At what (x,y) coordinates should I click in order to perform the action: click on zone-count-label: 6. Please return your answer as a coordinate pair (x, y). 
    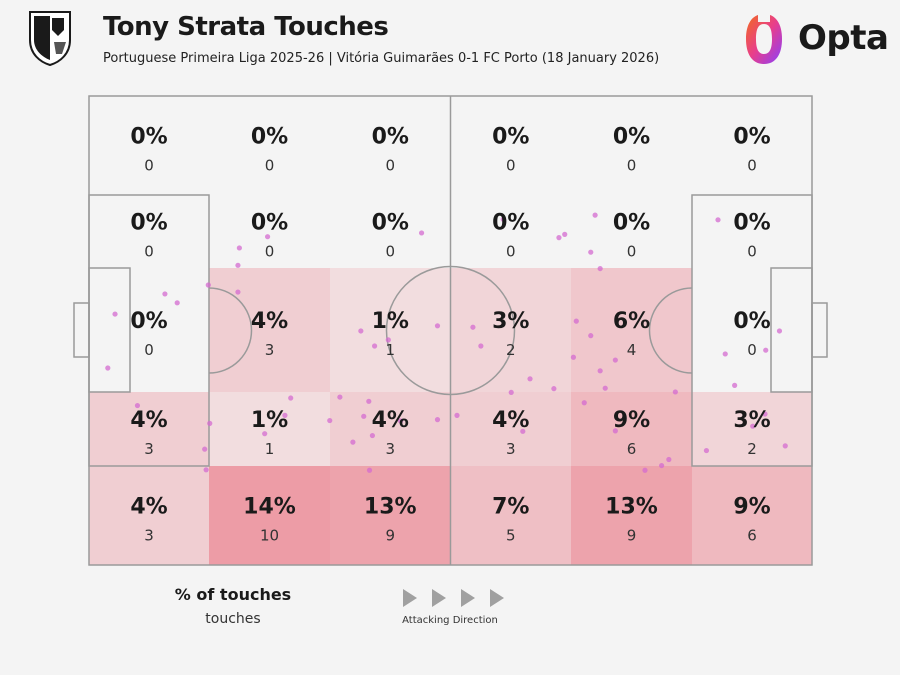
    Looking at the image, I should click on (752, 536).